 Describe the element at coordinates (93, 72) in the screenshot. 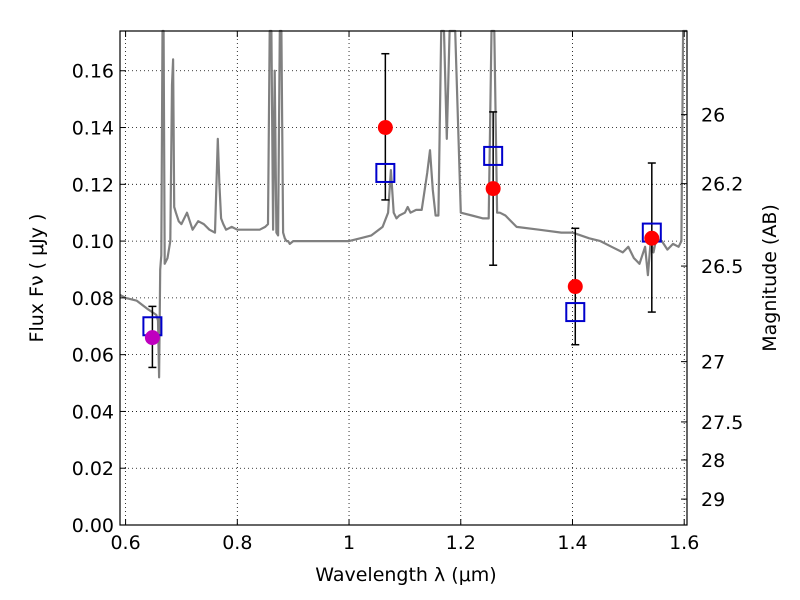

I see `y-tick-label: 0.16` at that location.